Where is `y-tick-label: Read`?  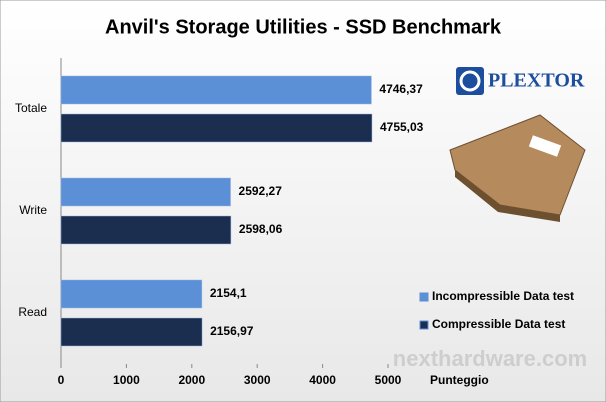 y-tick-label: Read is located at coordinates (32, 312).